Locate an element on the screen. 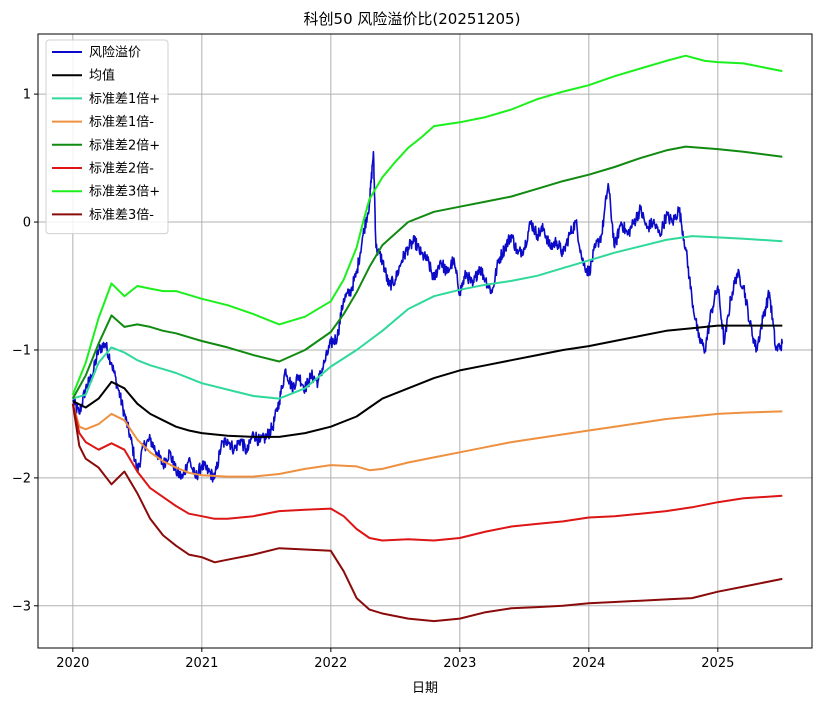 The height and width of the screenshot is (705, 823). x-axis-ticks: 2020 2021 2022 2023 2024 2025 is located at coordinates (395, 659).